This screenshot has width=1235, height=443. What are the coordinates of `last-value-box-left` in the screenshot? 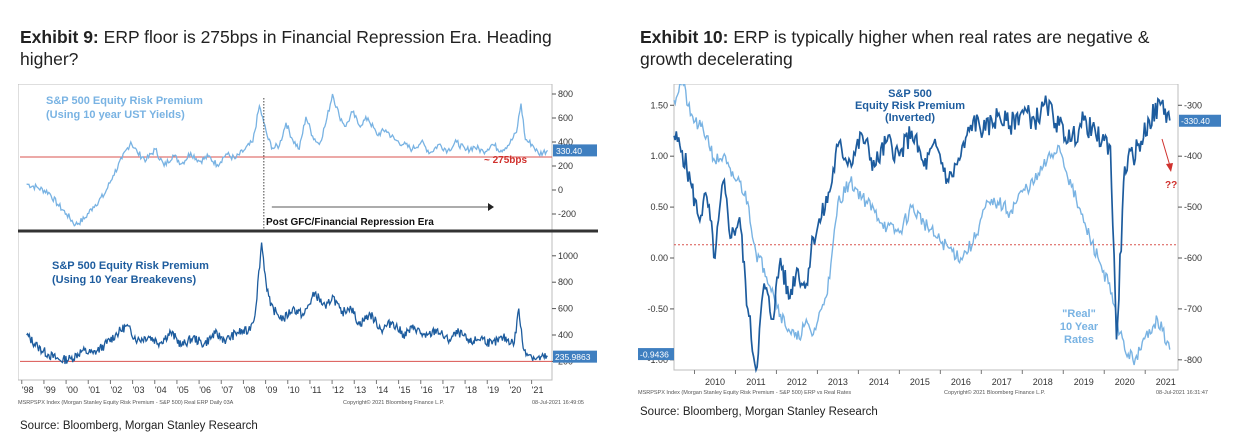 It's located at (656, 354).